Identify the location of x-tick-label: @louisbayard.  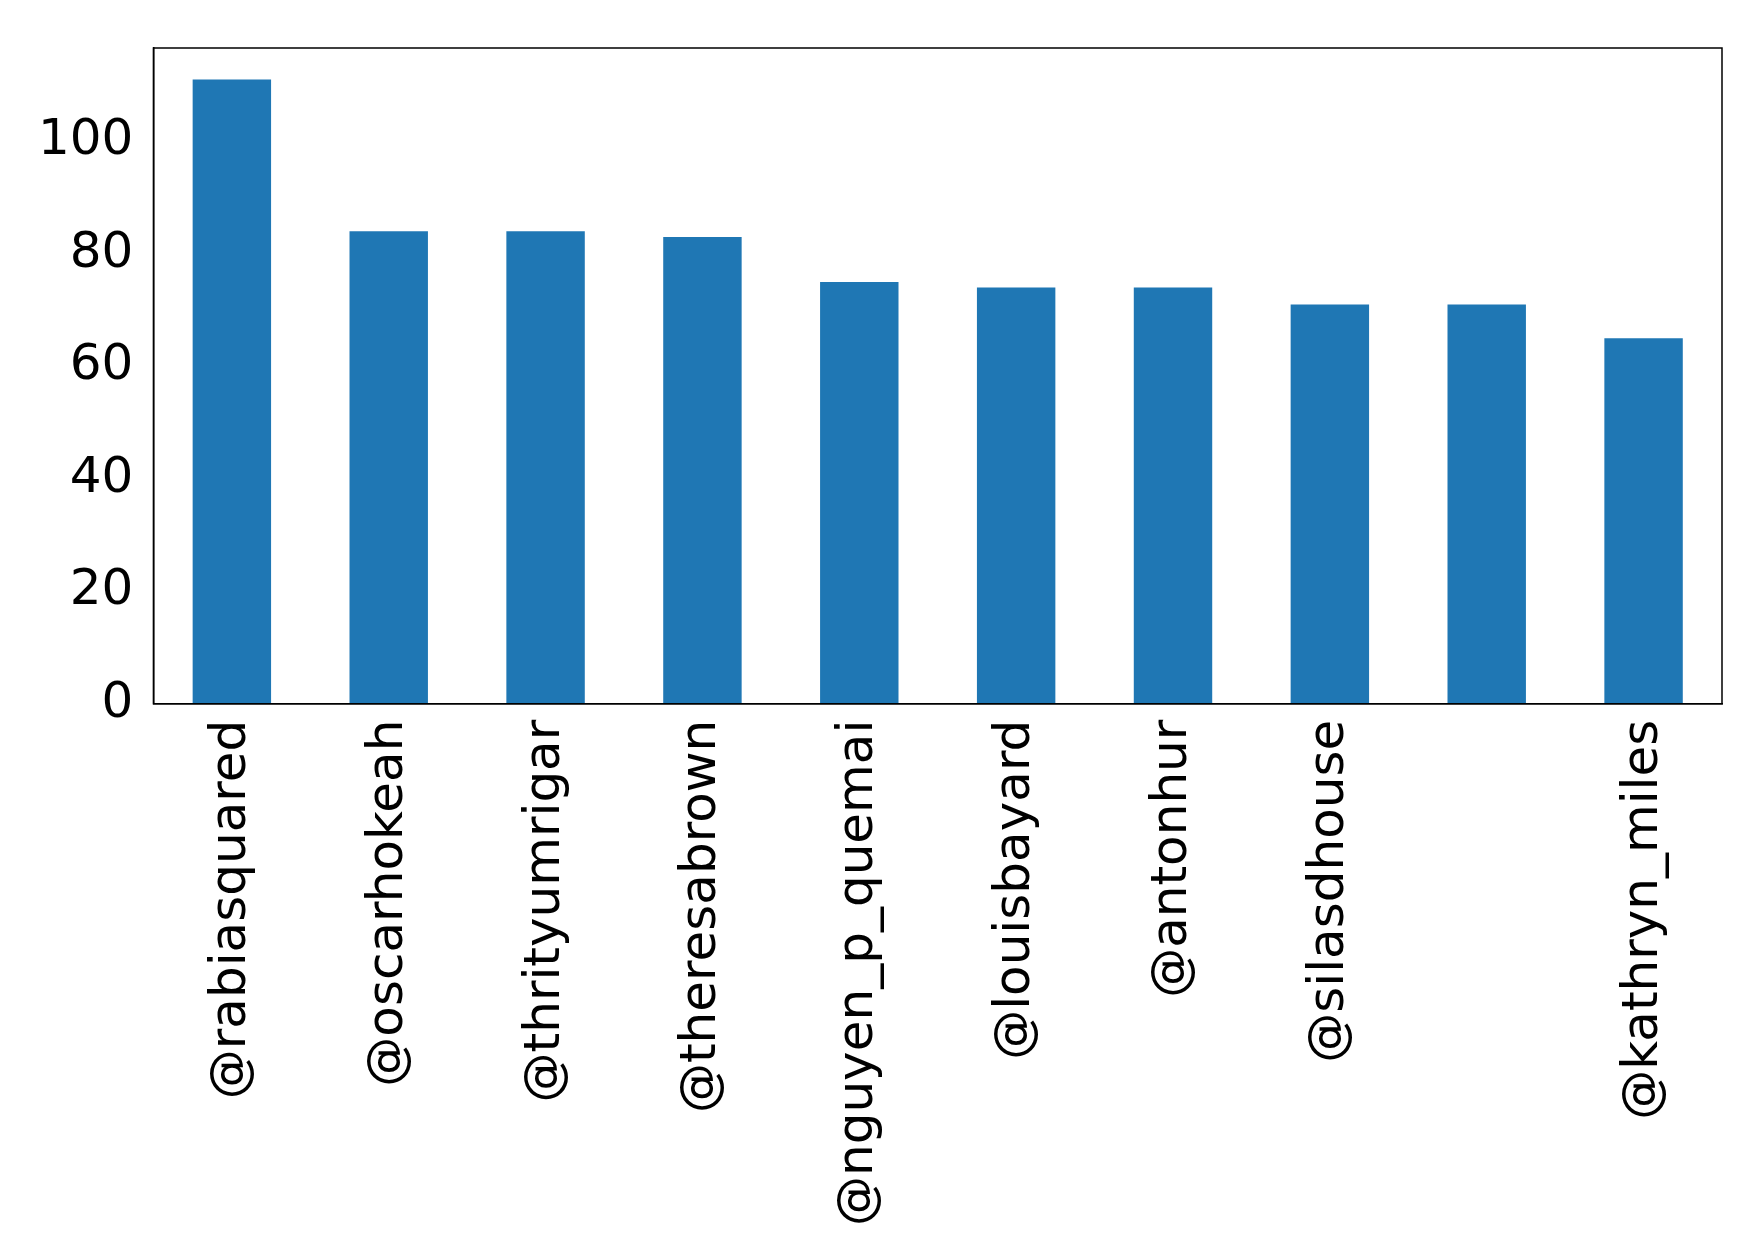
(1012, 889).